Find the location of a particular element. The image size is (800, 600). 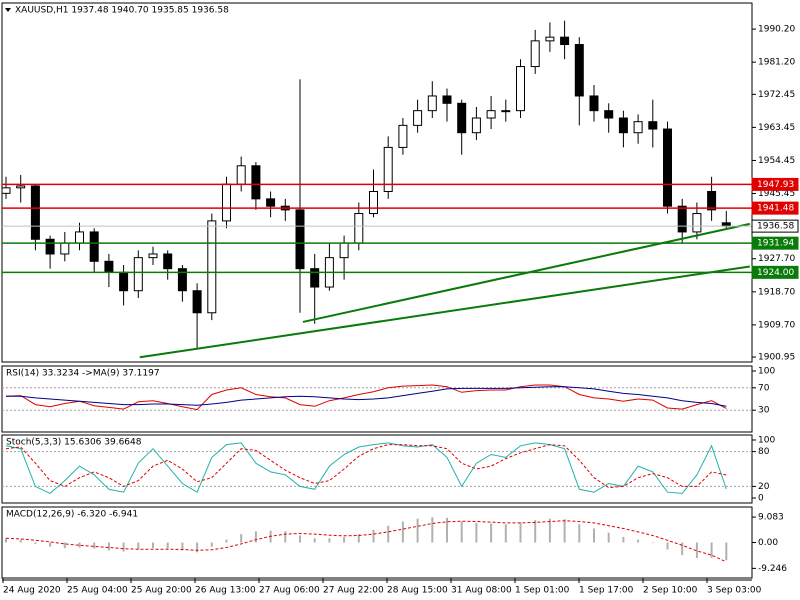

y-tick-label: 30 is located at coordinates (764, 411).